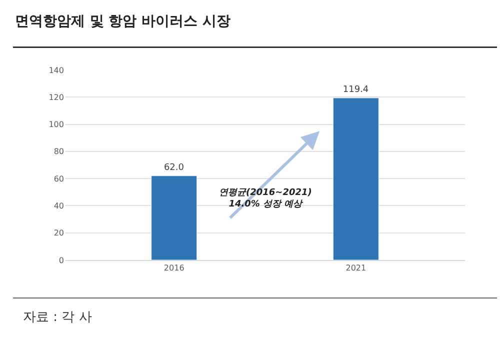 The height and width of the screenshot is (350, 500). I want to click on y-tick-label: 20, so click(59, 233).